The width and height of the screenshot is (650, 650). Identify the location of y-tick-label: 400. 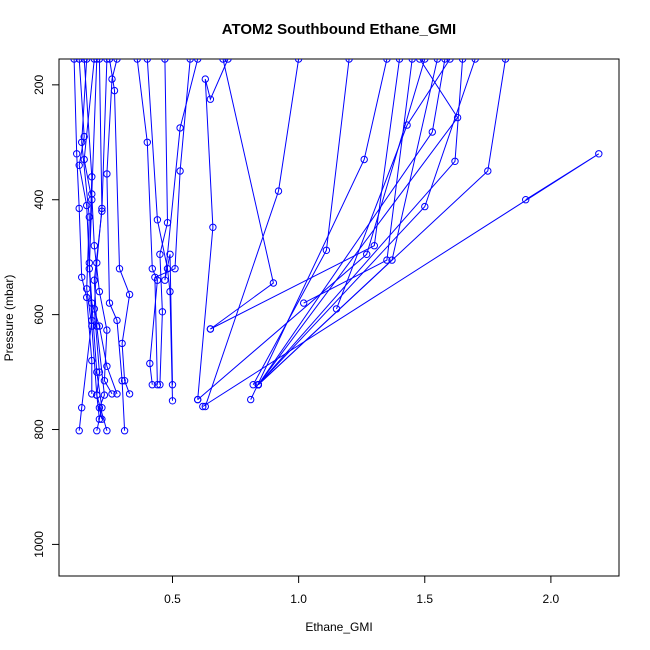
(39, 199).